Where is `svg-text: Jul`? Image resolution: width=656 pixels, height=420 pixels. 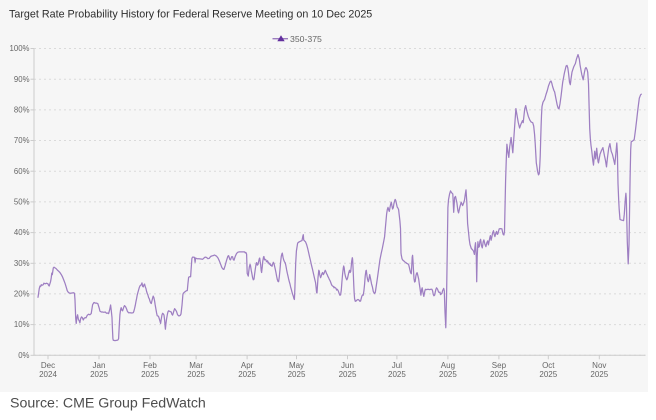
svg-text: Jul is located at coordinates (397, 365).